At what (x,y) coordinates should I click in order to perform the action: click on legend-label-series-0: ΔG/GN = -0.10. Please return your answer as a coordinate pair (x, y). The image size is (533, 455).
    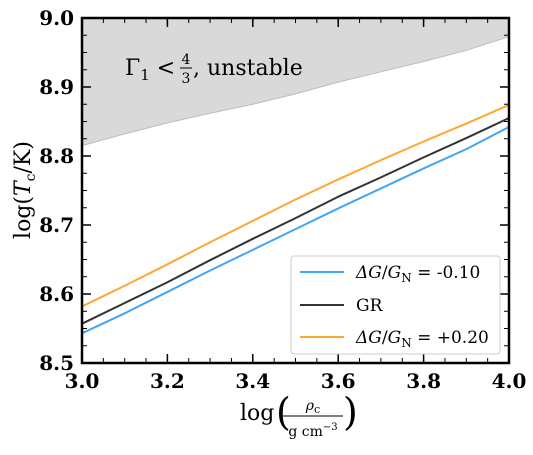
    Looking at the image, I should click on (417, 274).